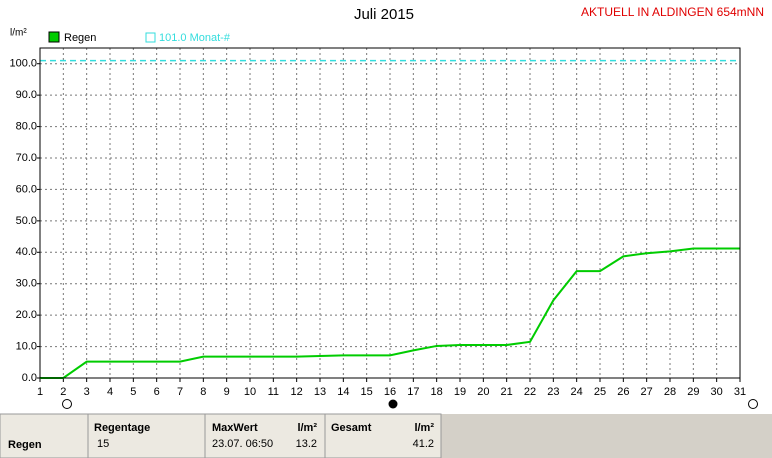 This screenshot has height=458, width=772. Describe the element at coordinates (157, 392) in the screenshot. I see `x-tick-label: 6` at that location.